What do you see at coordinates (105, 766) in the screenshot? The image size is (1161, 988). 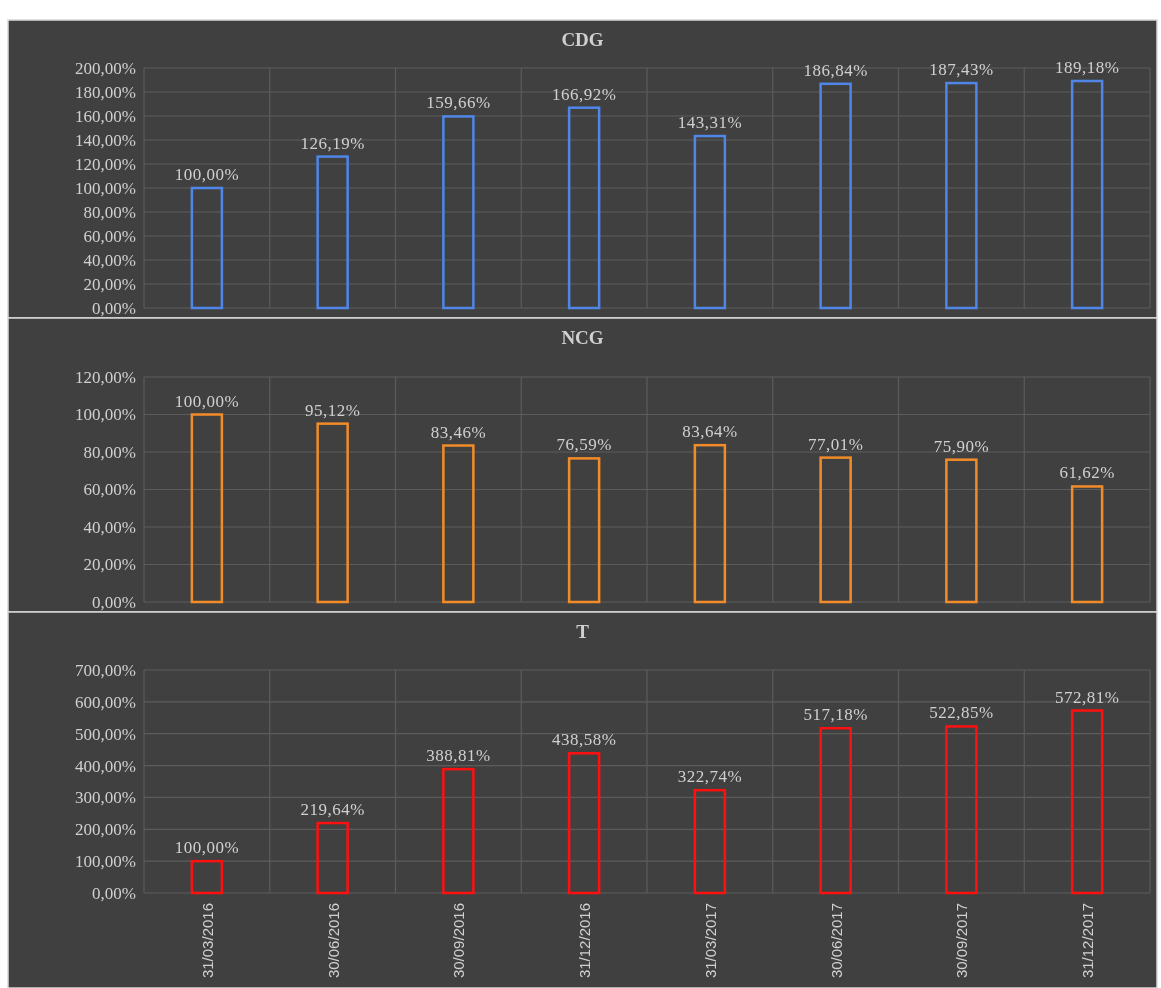 I see `y-tick-label: 400,00%` at bounding box center [105, 766].